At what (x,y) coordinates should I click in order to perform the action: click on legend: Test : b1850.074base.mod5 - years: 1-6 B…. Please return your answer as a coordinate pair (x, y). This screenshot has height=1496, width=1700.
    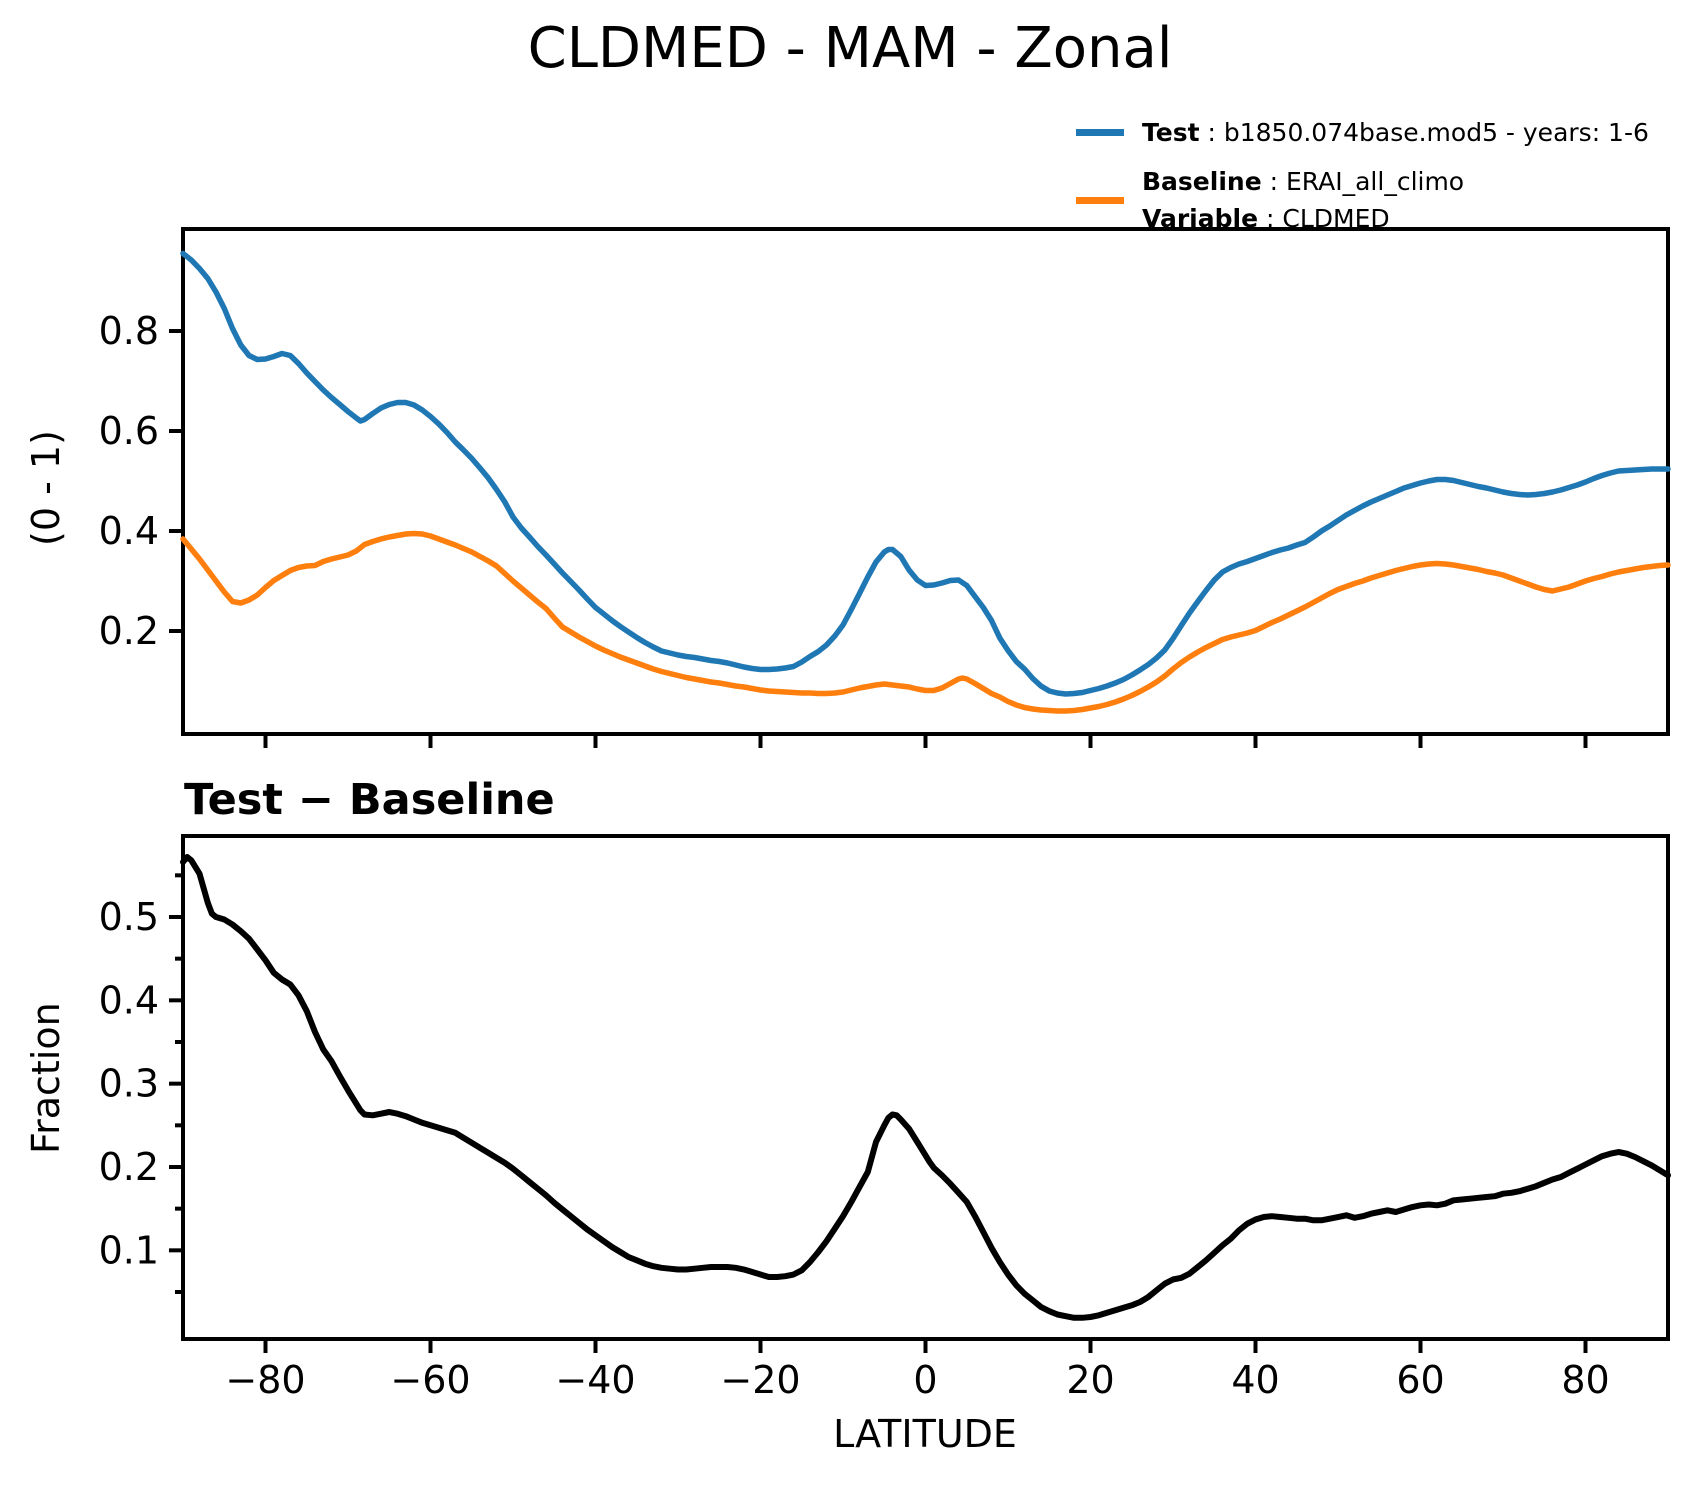
    Looking at the image, I should click on (1362, 181).